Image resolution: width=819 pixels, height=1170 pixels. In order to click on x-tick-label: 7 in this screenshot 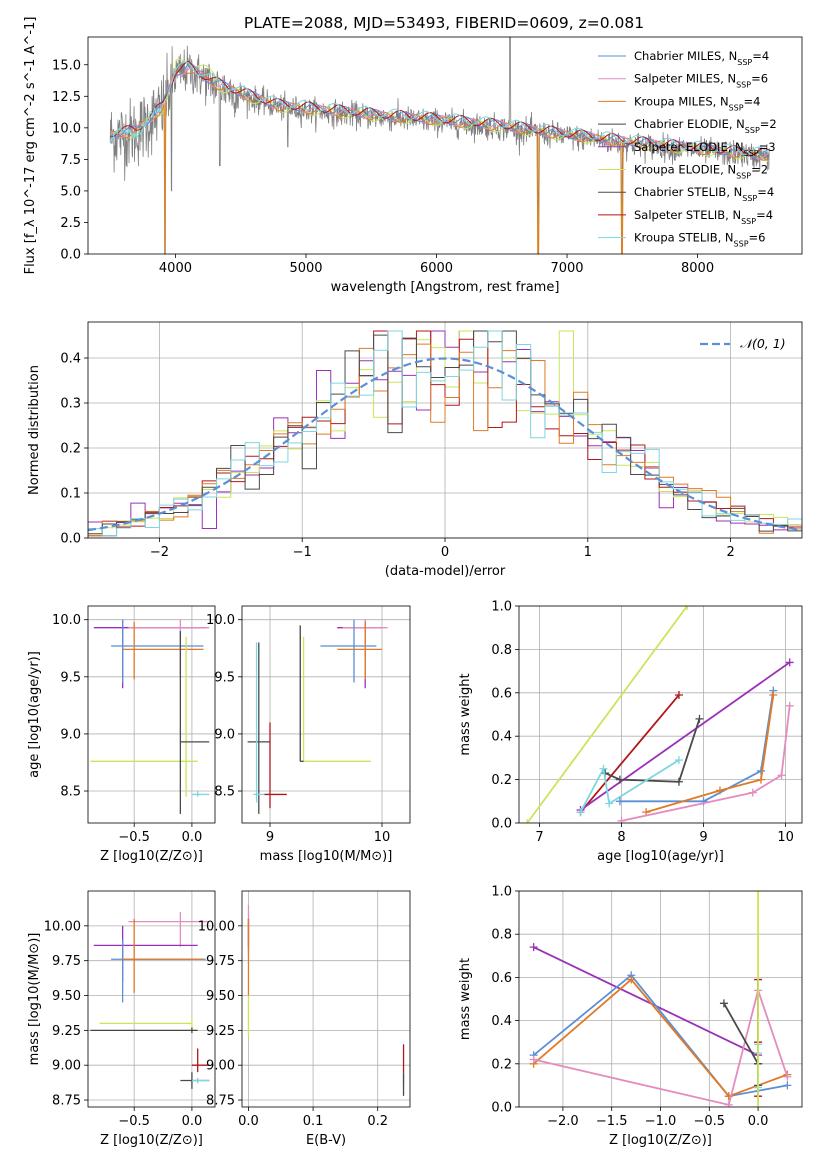, I will do `click(539, 837)`.